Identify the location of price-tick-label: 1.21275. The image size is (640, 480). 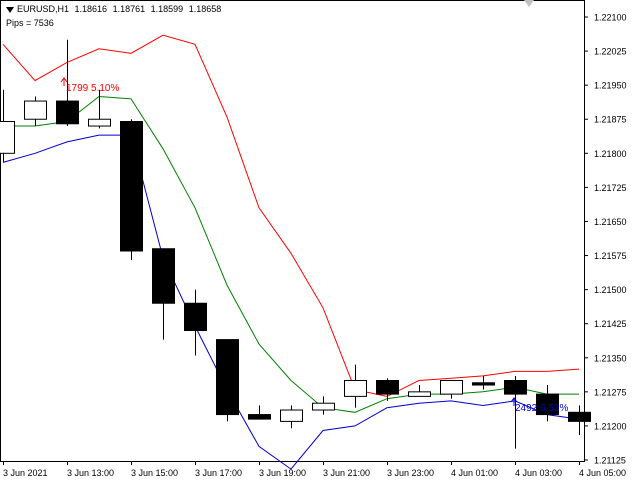
(610, 392).